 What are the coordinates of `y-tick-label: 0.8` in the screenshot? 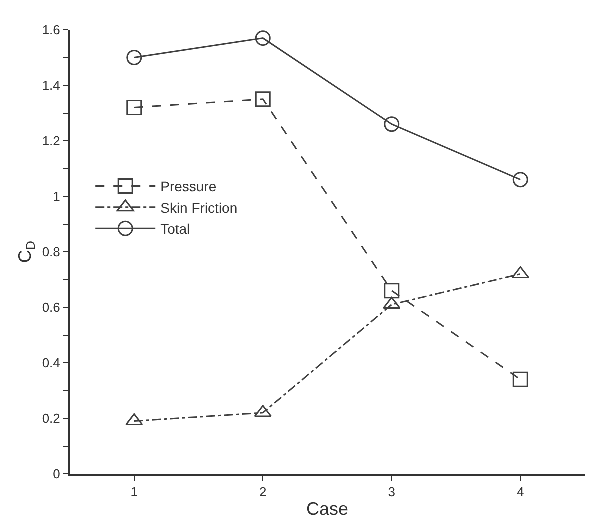 It's located at (51, 252).